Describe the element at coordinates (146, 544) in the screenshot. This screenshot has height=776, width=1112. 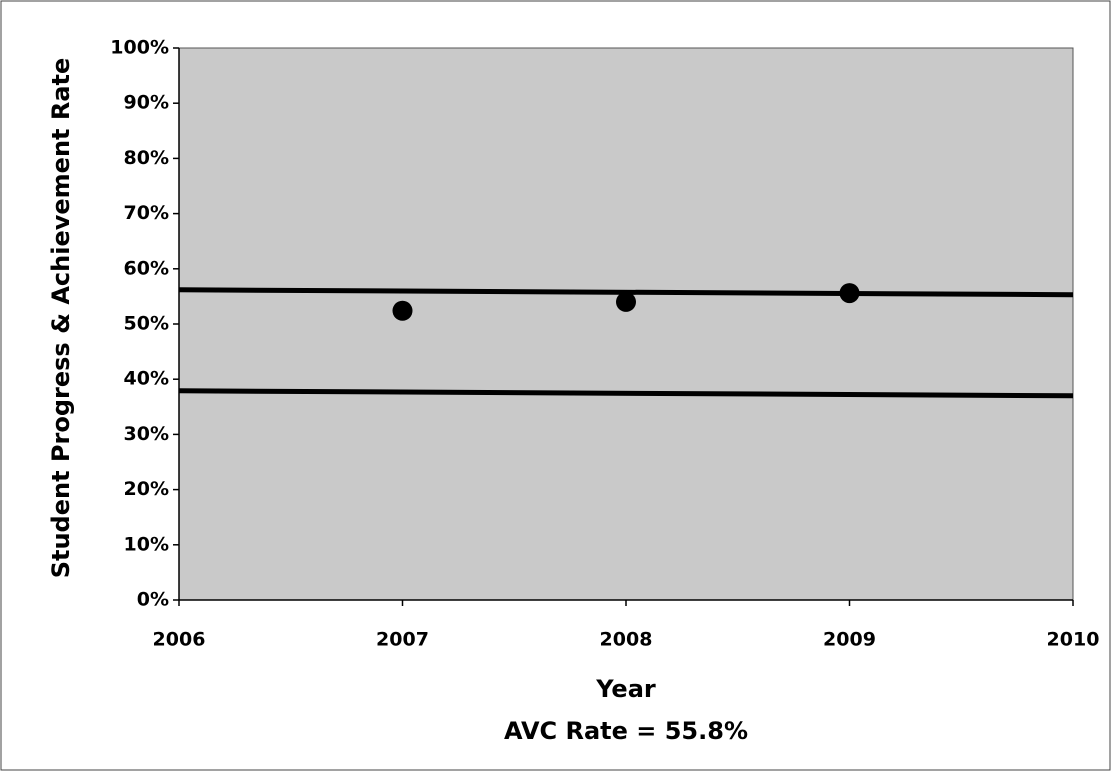
I see `y-tick-label: 10%` at that location.